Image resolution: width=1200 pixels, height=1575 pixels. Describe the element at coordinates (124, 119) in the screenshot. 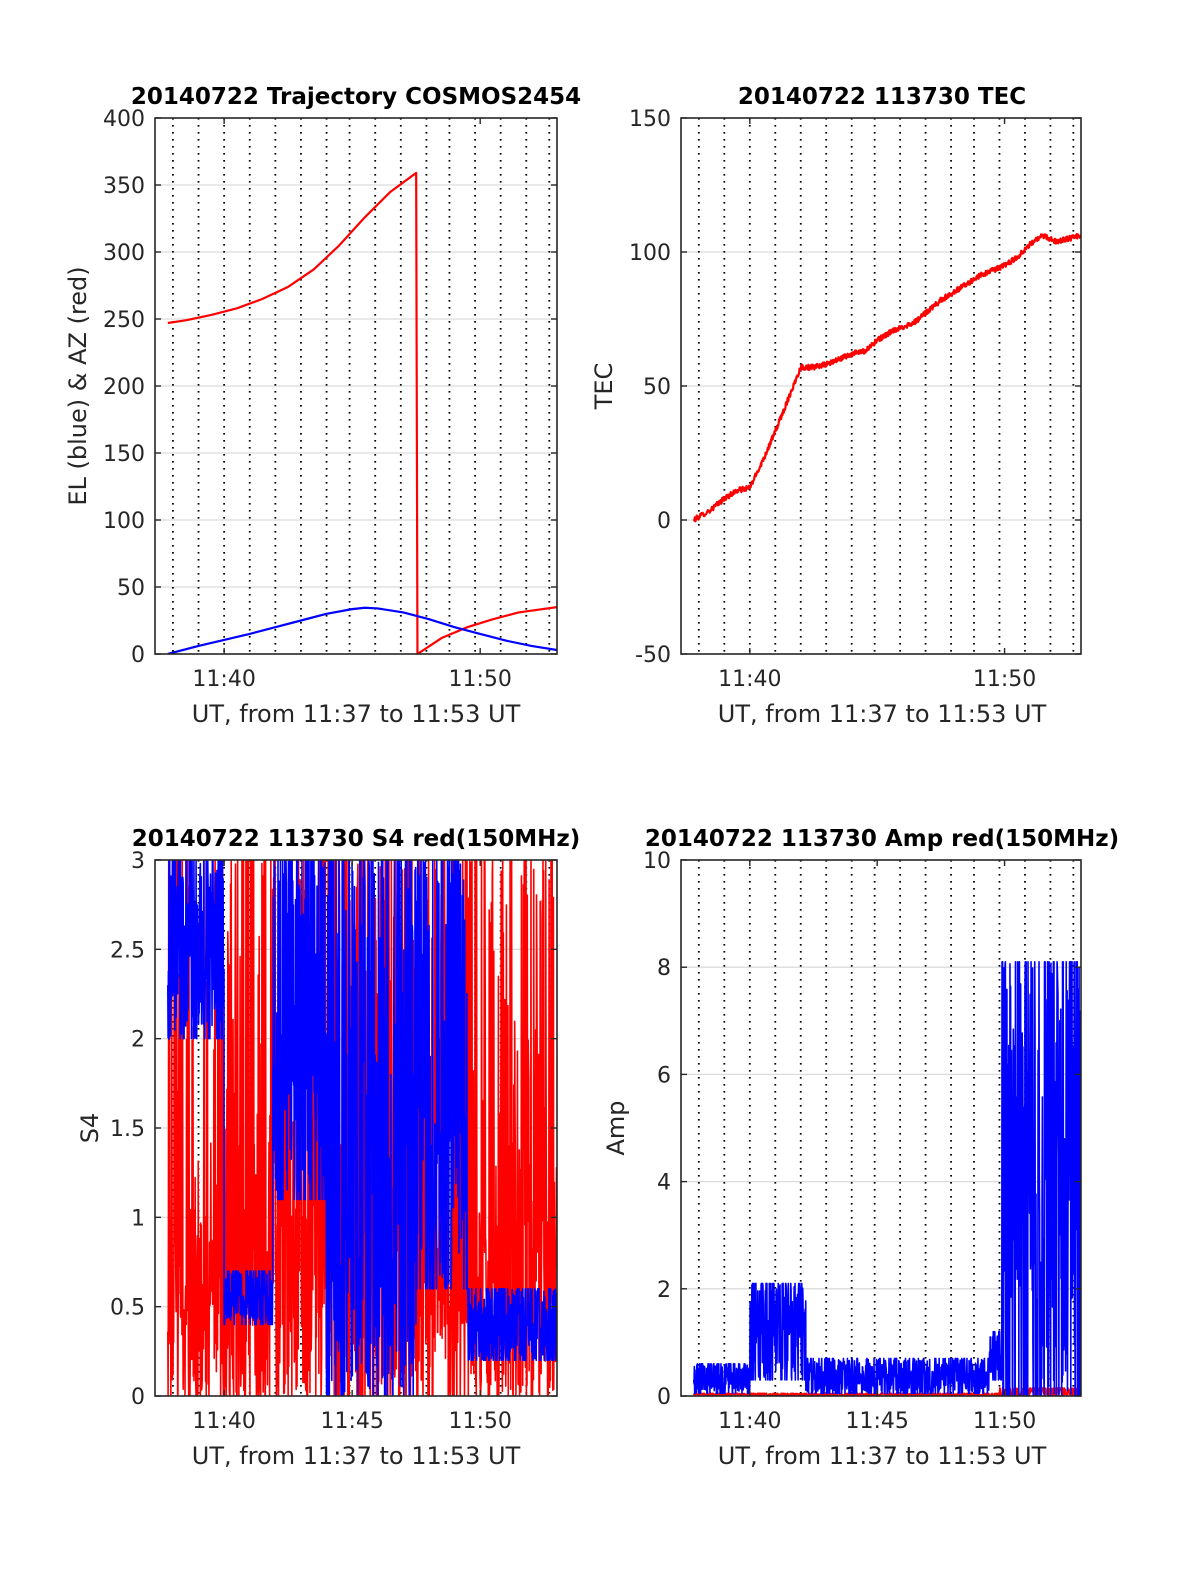

I see `y-tick-label: 400` at that location.